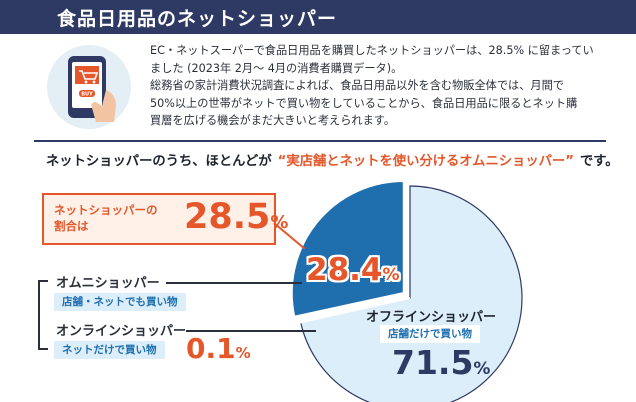 The image size is (636, 402). What do you see at coordinates (197, 19) in the screenshot?
I see `page-title: 食品日用品のネットショッパー` at bounding box center [197, 19].